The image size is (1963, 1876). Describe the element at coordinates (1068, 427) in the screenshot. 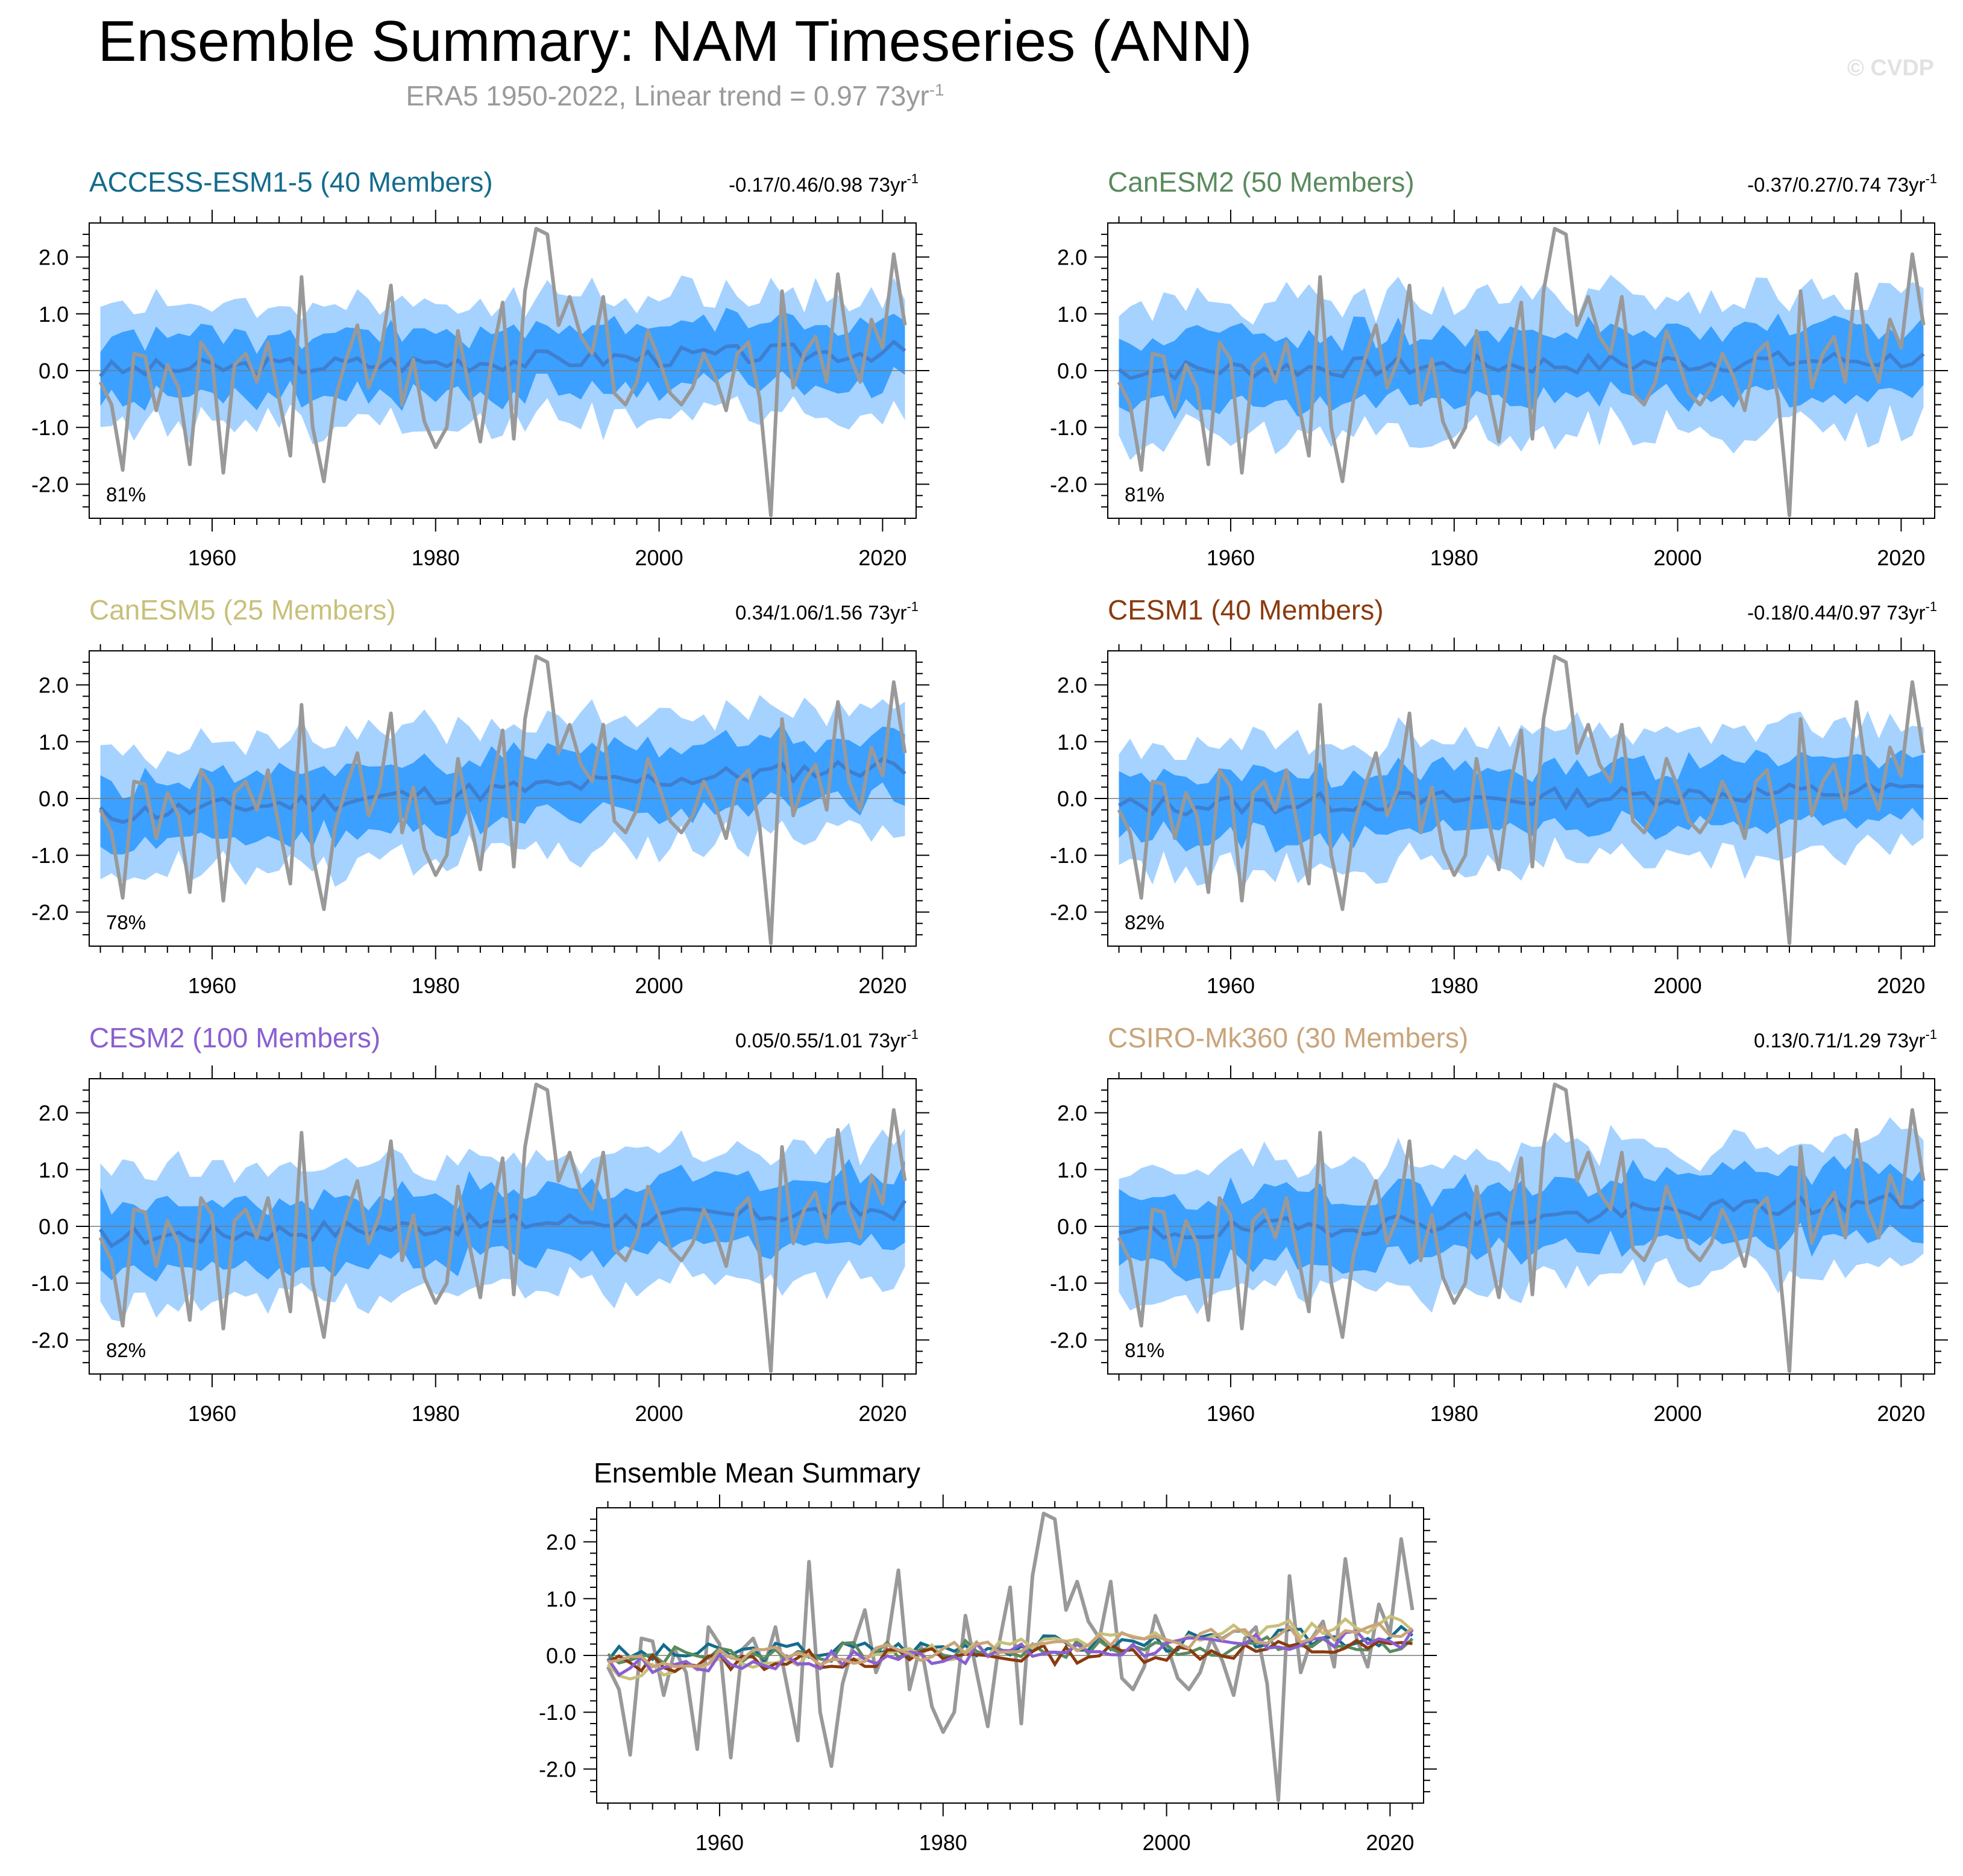

I see `panel-1-ytick-label: -1.0` at that location.